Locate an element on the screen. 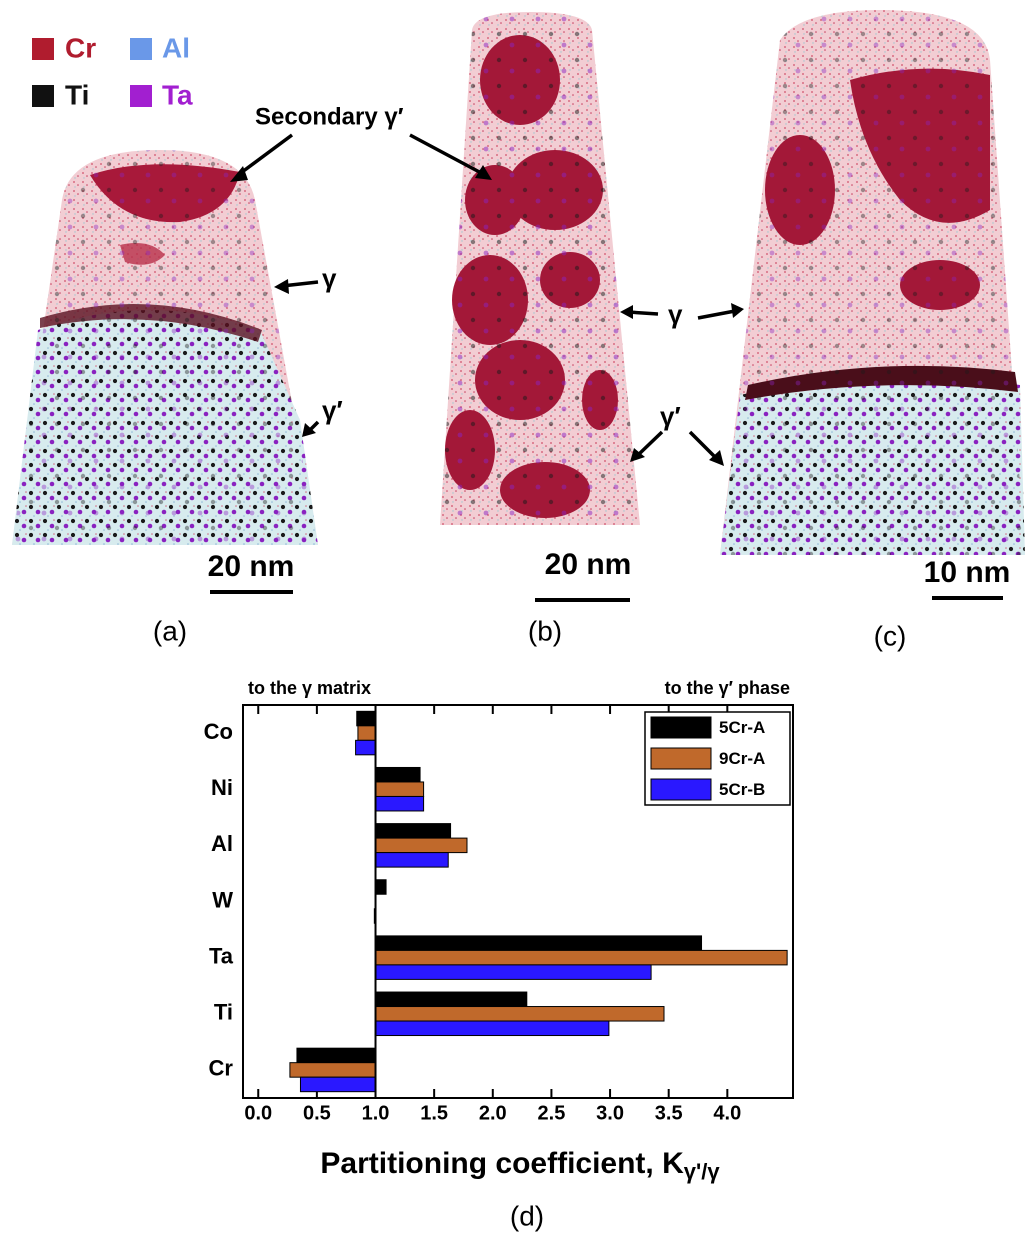 The width and height of the screenshot is (1033, 1238). legend-label: 9Cr-A is located at coordinates (742, 758).